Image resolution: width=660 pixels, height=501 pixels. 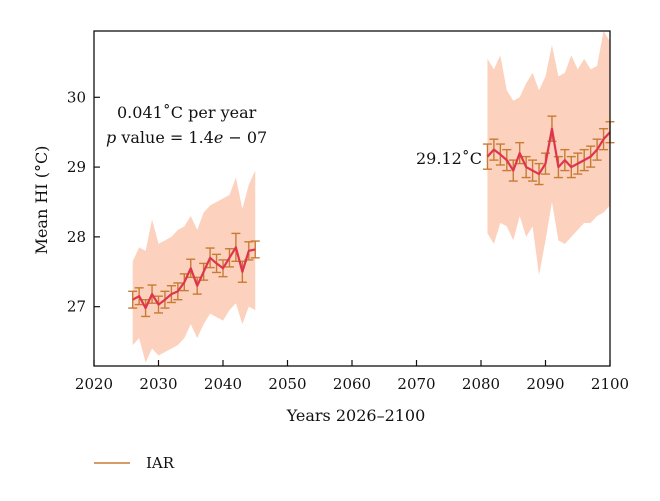 I want to click on p-value-exponent-e: e, so click(x=218, y=137).